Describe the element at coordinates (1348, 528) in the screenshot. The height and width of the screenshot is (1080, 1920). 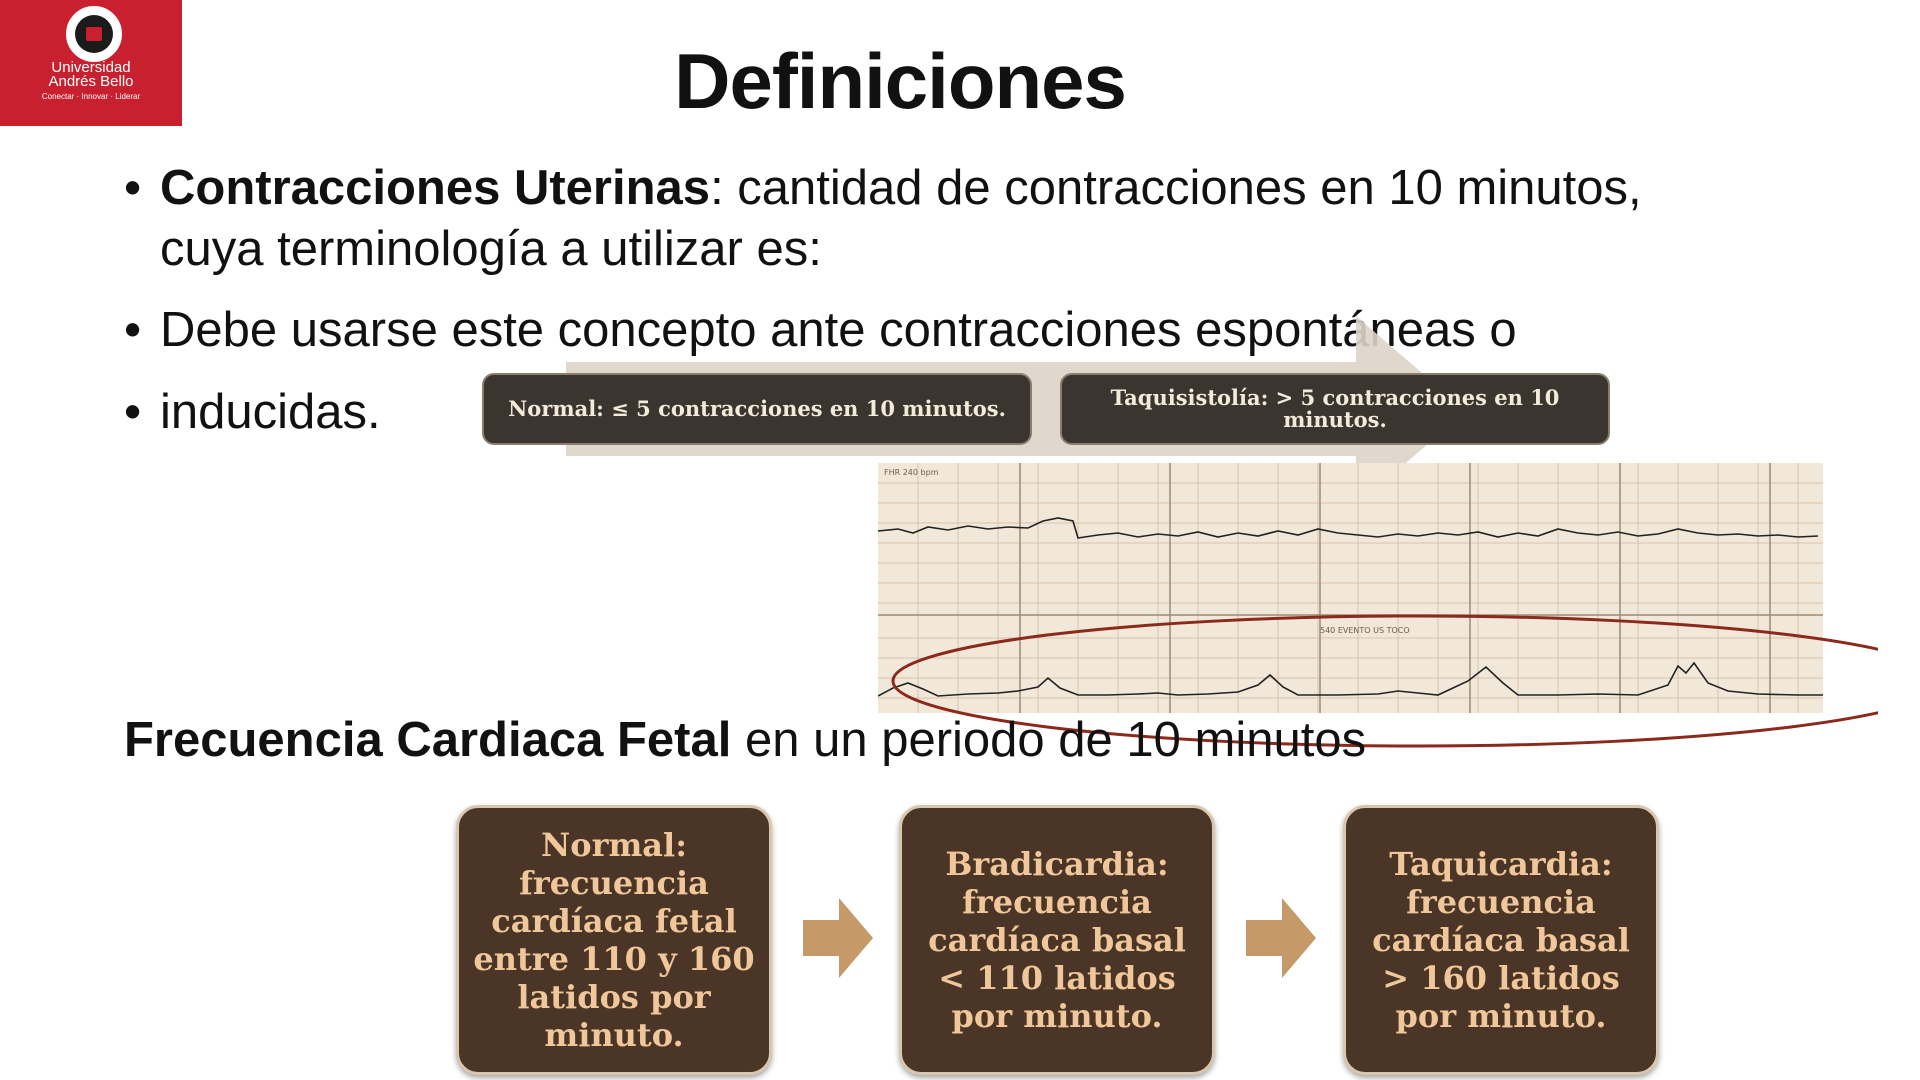
I see `fetal-heart-rate-trace` at that location.